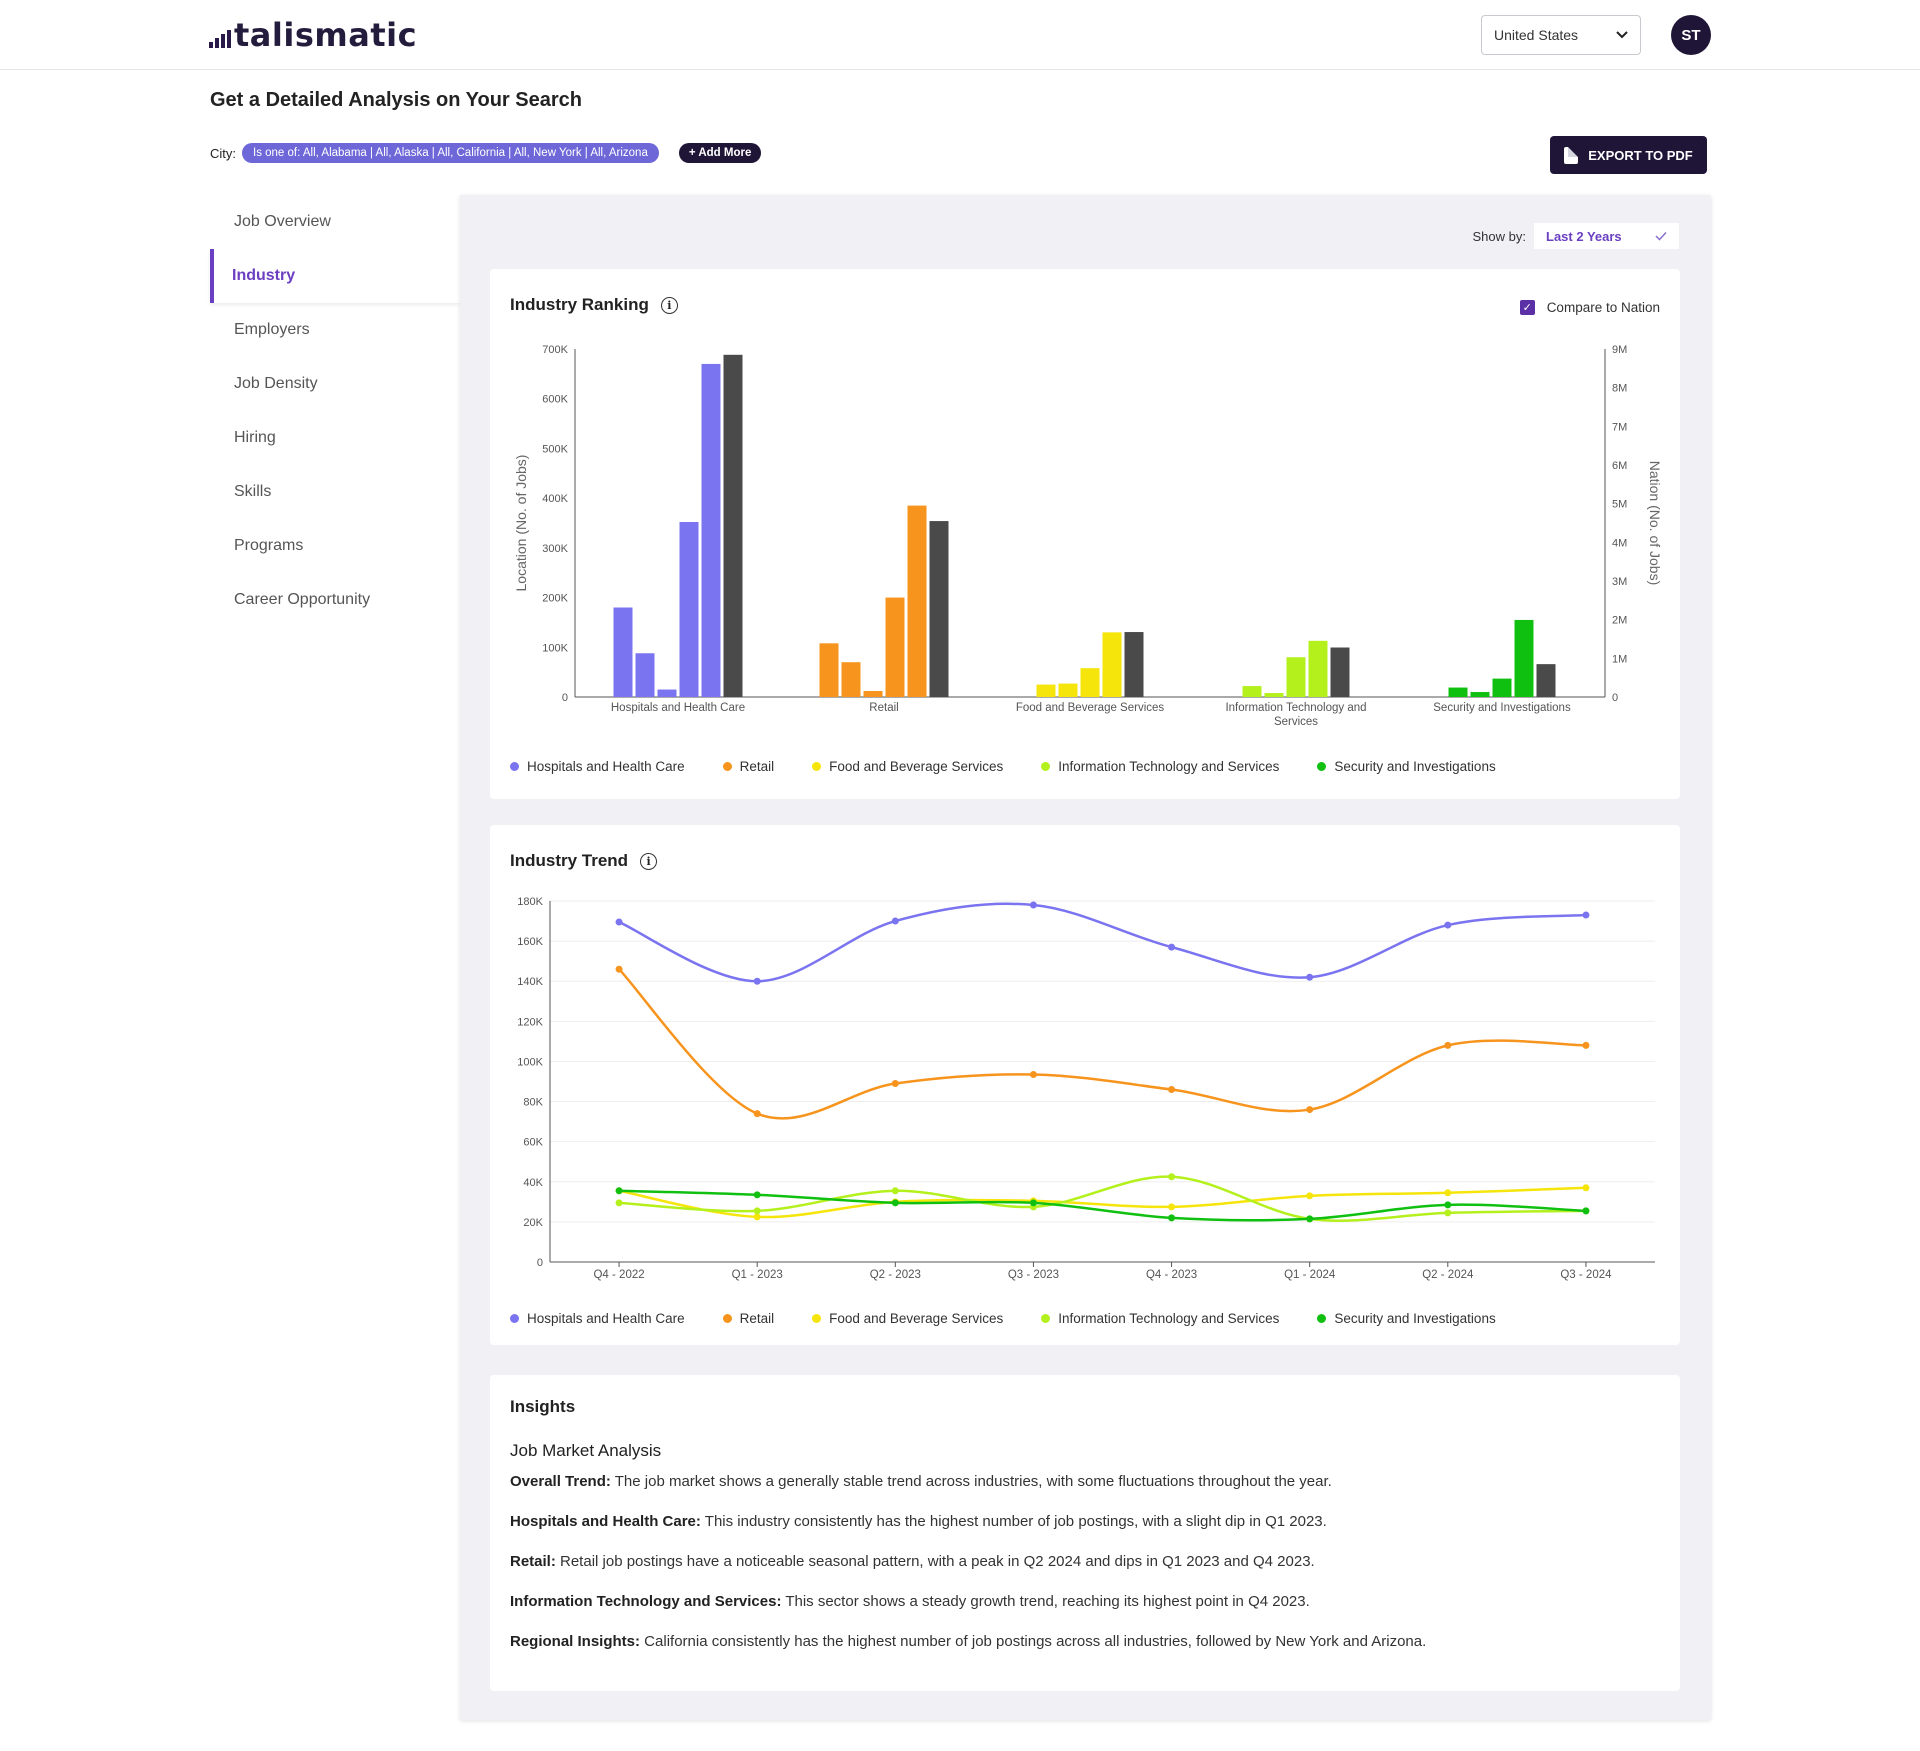 The height and width of the screenshot is (1751, 1920). Describe the element at coordinates (335, 546) in the screenshot. I see `sidebar-item-programs: Programs` at that location.